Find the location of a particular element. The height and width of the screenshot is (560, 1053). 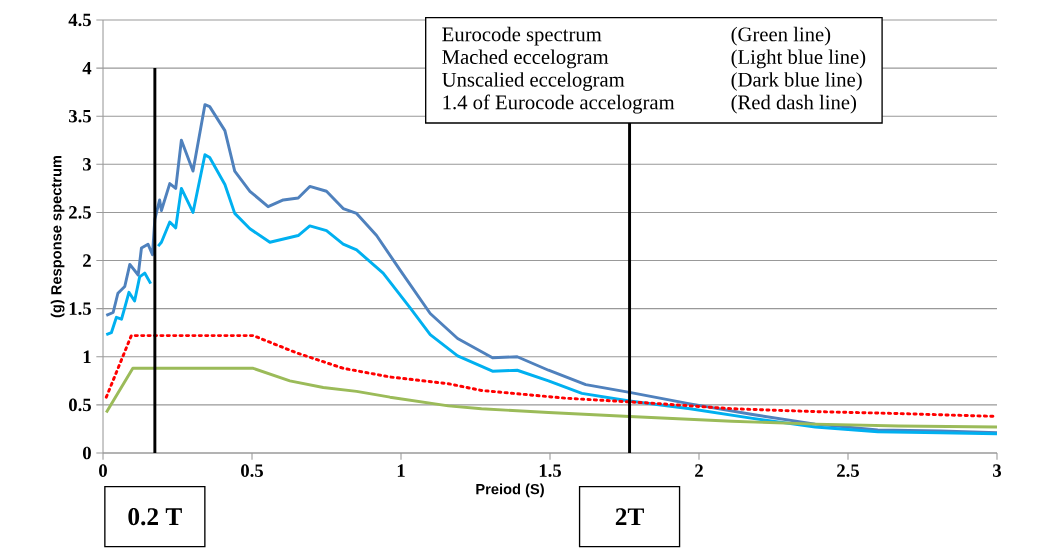

line-series is located at coordinates (551, 397).